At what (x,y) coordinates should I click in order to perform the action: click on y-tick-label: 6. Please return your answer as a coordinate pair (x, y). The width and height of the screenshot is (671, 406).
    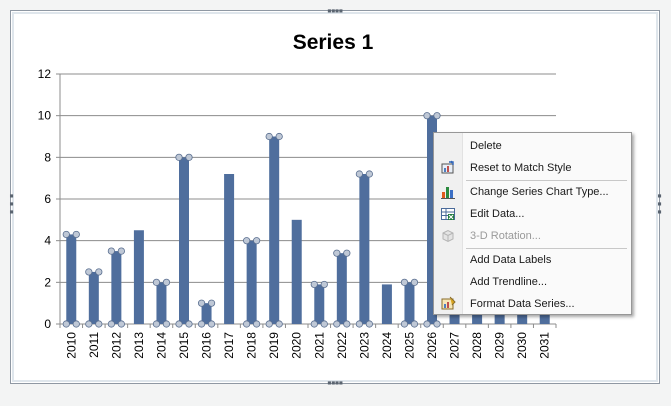
    Looking at the image, I should click on (47, 199).